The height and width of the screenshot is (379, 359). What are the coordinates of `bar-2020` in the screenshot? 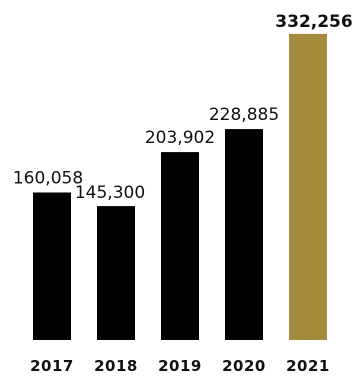 It's located at (244, 234).